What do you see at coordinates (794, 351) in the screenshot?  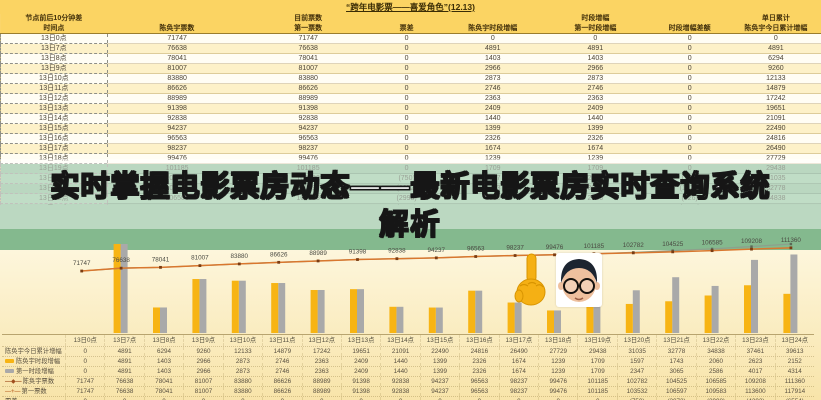 I see `legend-value-cell: 39613` at bounding box center [794, 351].